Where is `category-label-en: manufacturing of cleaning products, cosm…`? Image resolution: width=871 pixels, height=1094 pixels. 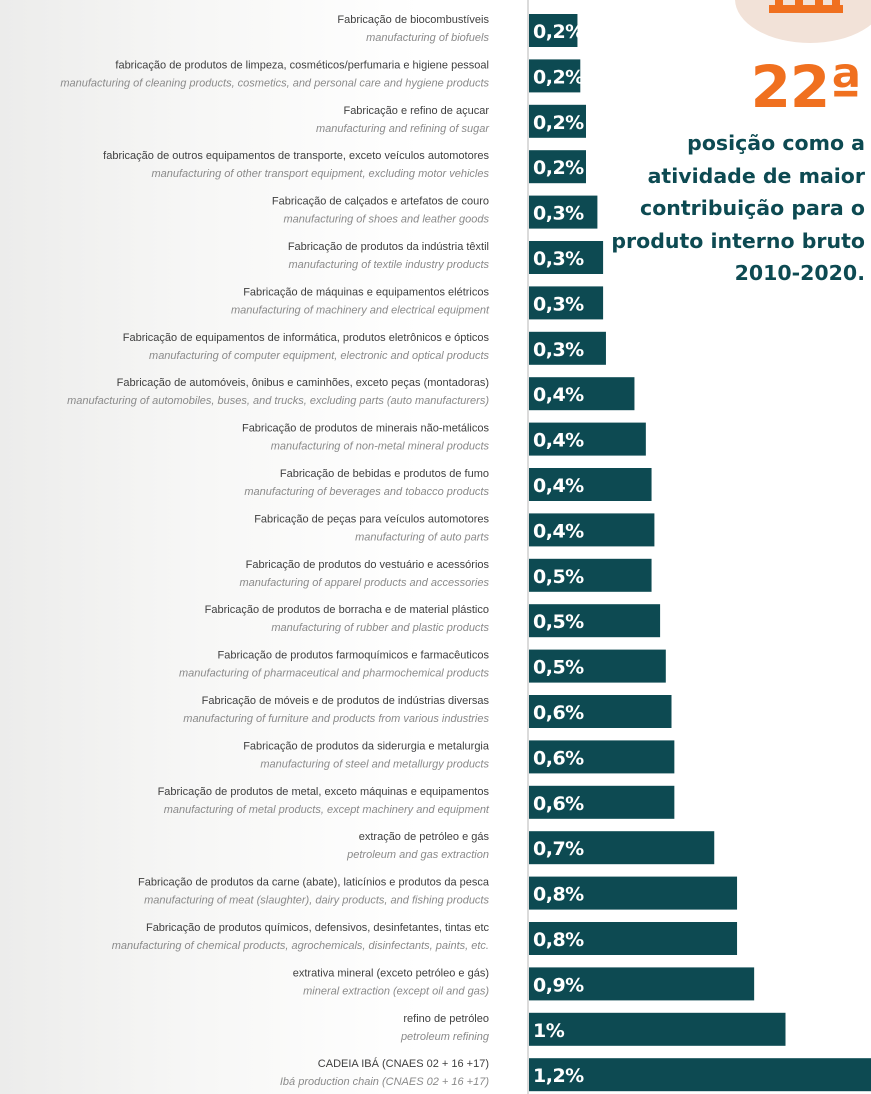 category-label-en: manufacturing of cleaning products, cosm… is located at coordinates (274, 83).